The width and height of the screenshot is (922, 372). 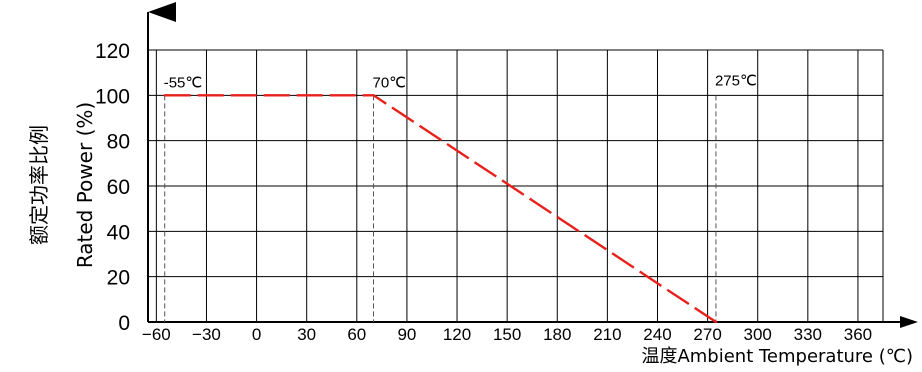 What do you see at coordinates (460, 81) in the screenshot?
I see `annotations: -55℃ 70℃ 275℃` at bounding box center [460, 81].